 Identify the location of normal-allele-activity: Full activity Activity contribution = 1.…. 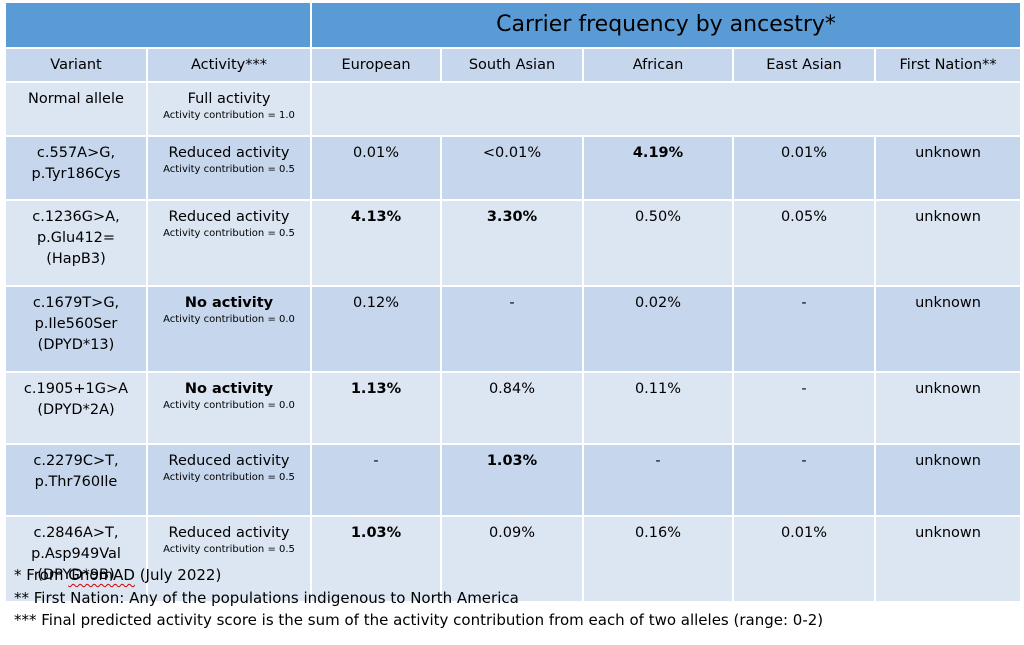
(229, 109).